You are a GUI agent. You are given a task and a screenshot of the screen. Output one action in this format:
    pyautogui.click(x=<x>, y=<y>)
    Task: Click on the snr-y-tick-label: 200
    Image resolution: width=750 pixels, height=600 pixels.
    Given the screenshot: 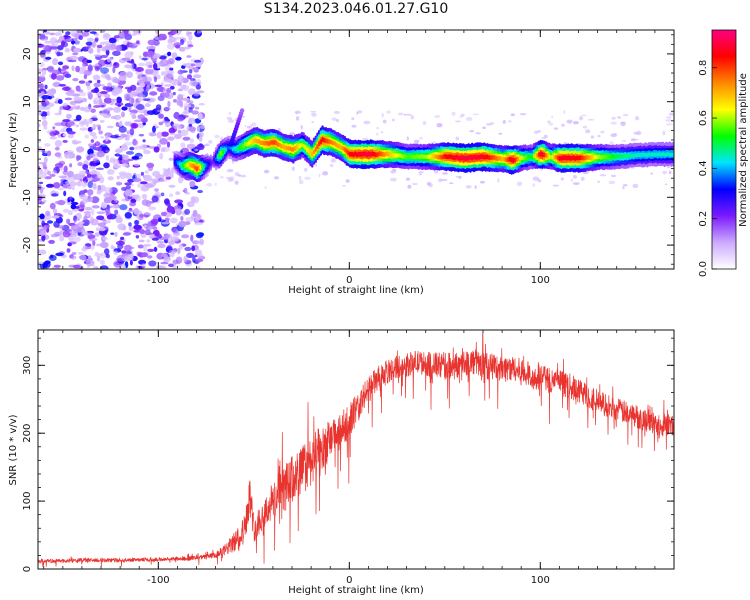 What is the action you would take?
    pyautogui.click(x=27, y=433)
    